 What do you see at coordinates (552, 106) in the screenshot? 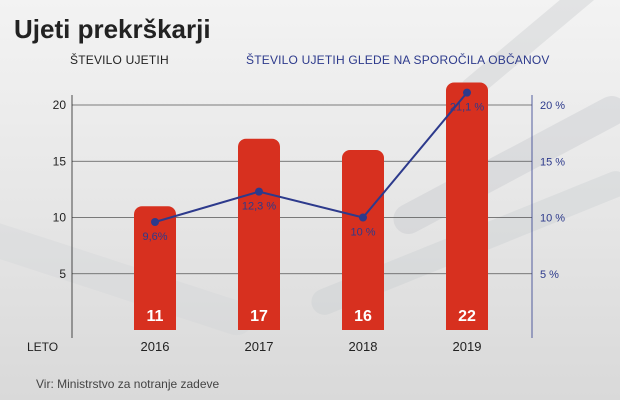
I see `y2-tick-label: 20 %` at bounding box center [552, 106].